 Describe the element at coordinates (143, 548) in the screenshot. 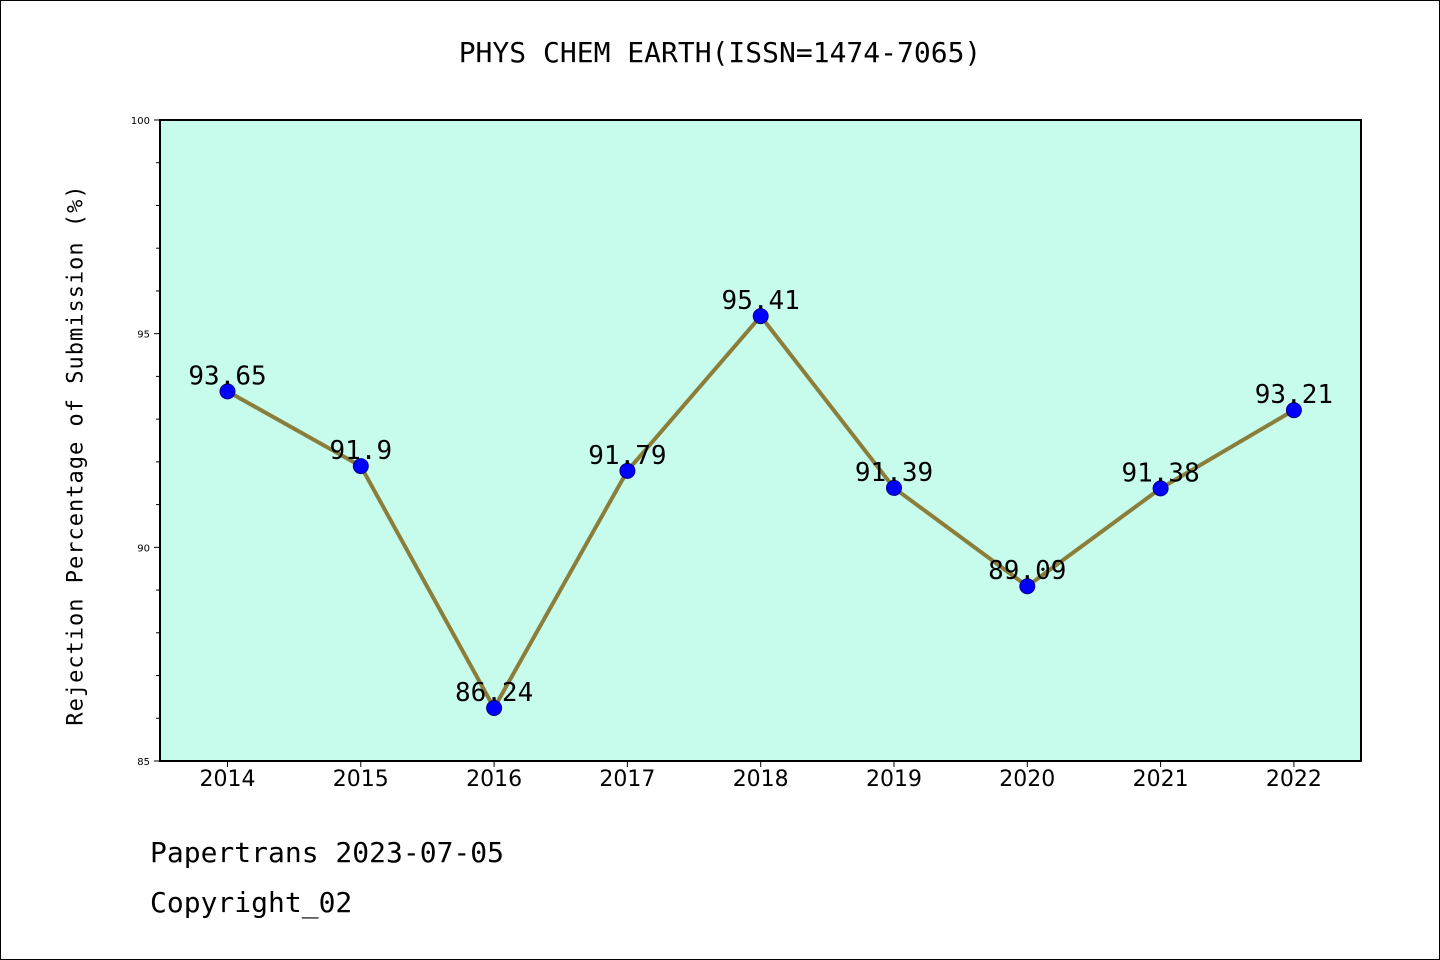

I see `y-tick-label: 90` at that location.